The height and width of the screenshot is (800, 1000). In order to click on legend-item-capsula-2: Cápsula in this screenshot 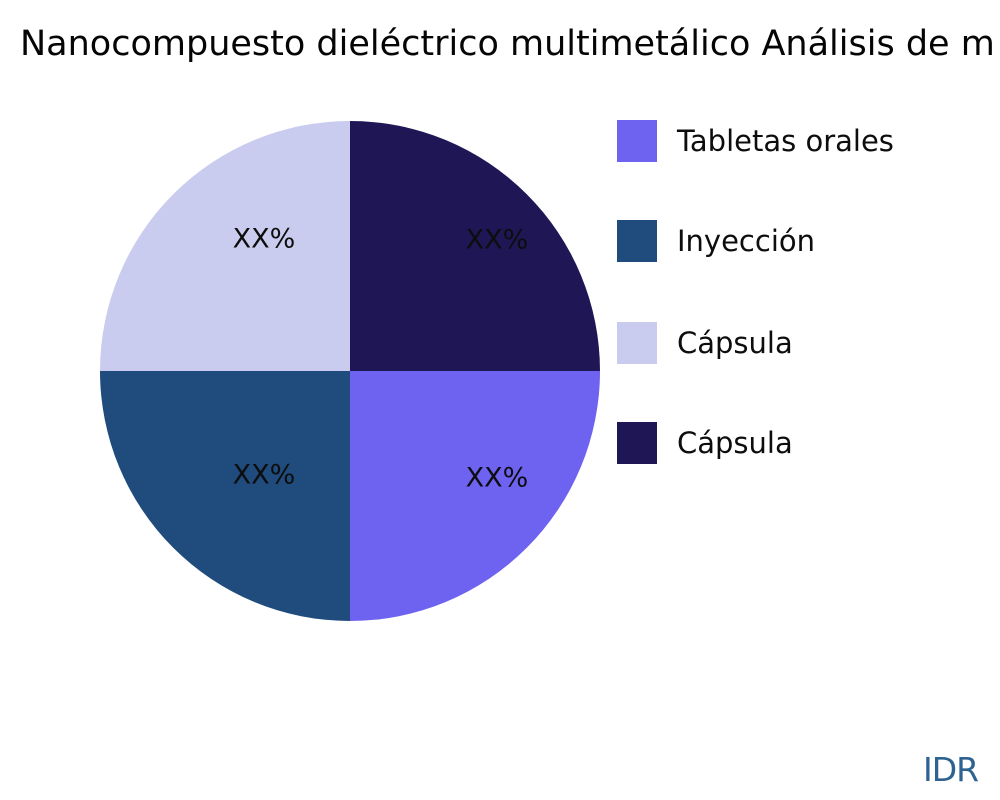, I will do `click(705, 443)`.